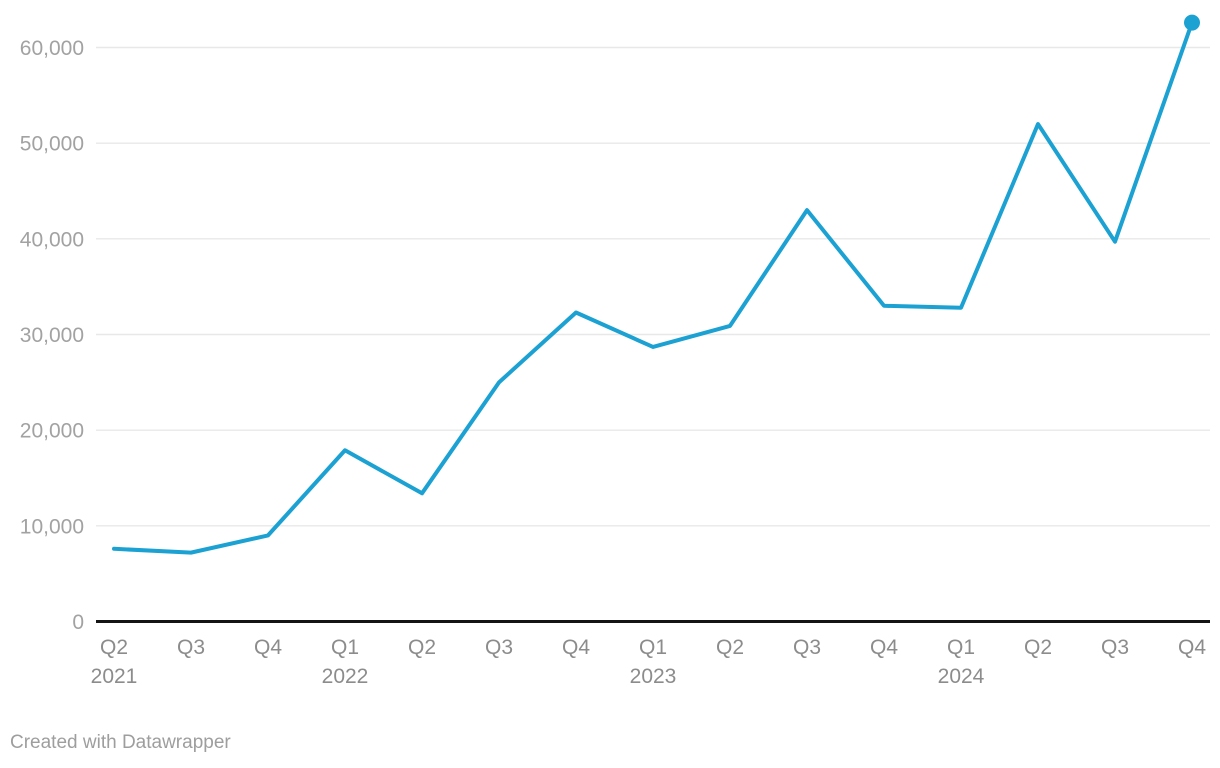  I want to click on y-tick-label: 0, so click(78, 622).